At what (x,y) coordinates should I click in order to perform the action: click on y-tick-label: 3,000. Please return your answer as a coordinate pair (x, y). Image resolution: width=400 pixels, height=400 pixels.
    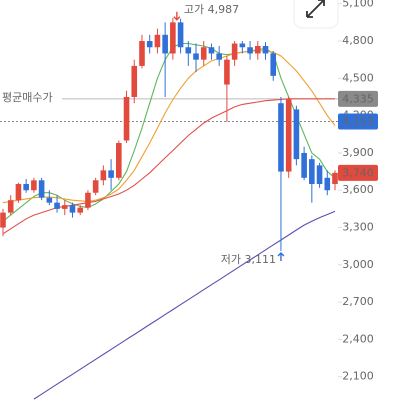
    Looking at the image, I should click on (358, 264).